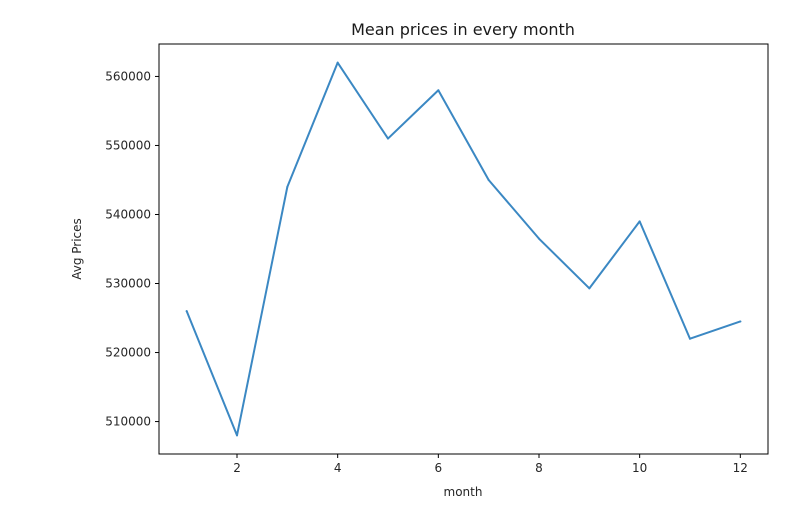 The width and height of the screenshot is (787, 518). I want to click on y-tick-label: 520000, so click(128, 353).